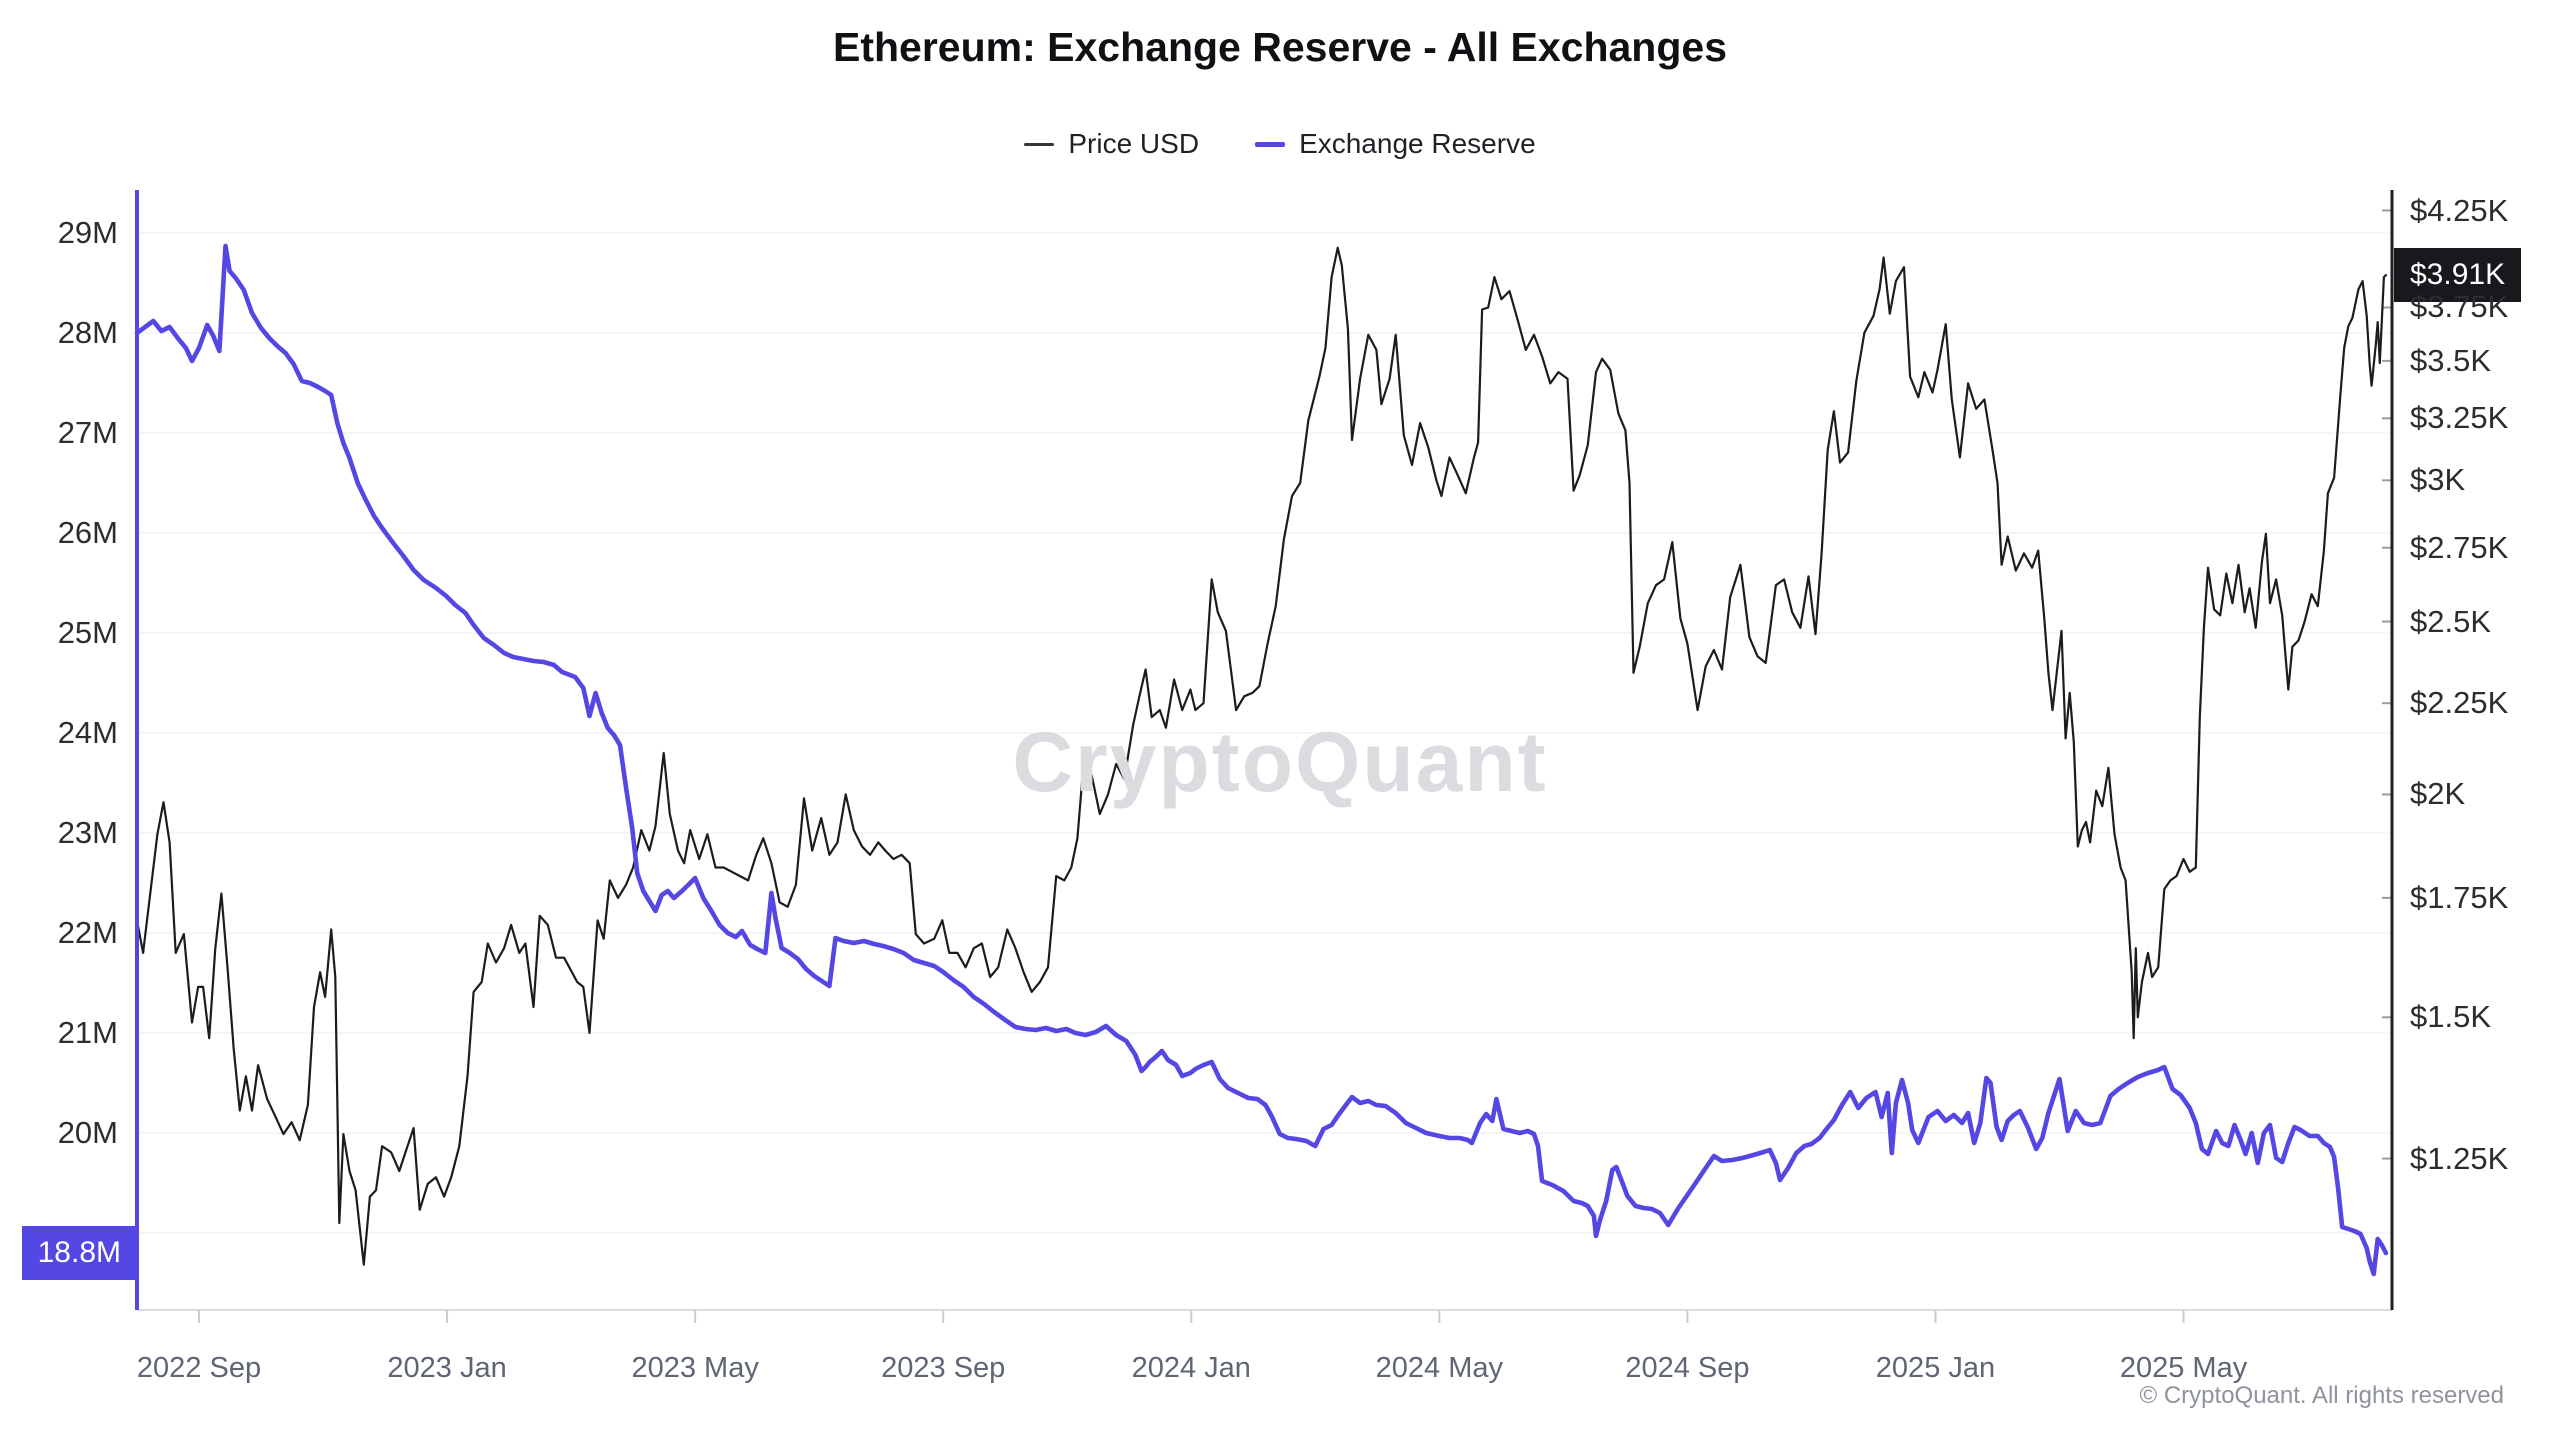 The height and width of the screenshot is (1440, 2560). Describe the element at coordinates (2459, 307) in the screenshot. I see `right-axis-tick-label: $3.75K` at that location.